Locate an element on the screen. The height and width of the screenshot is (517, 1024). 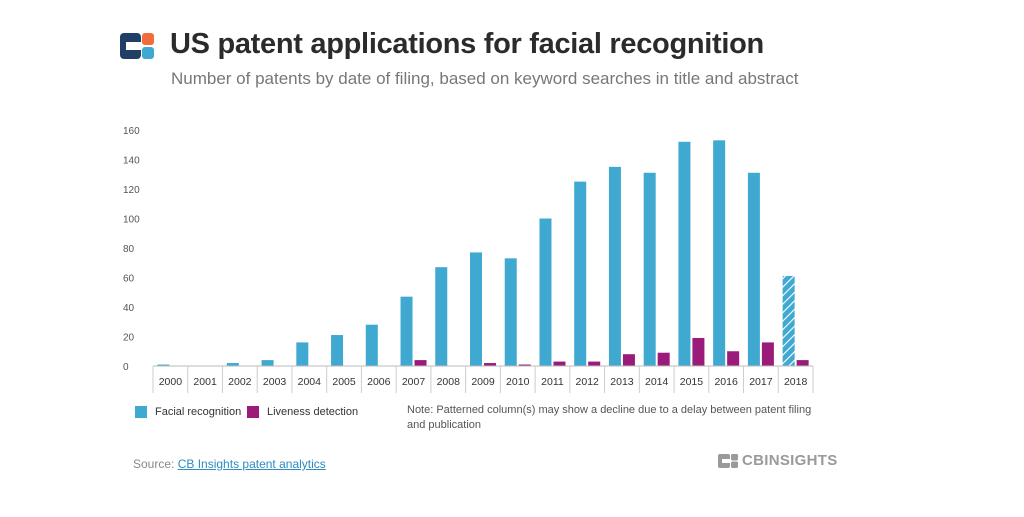
x-tick-label: 2000 is located at coordinates (171, 382).